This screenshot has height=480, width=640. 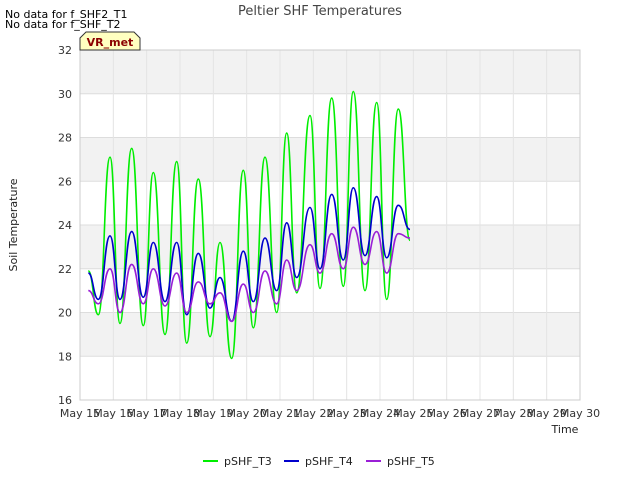 I want to click on x-tick-label: May 27, so click(x=480, y=413).